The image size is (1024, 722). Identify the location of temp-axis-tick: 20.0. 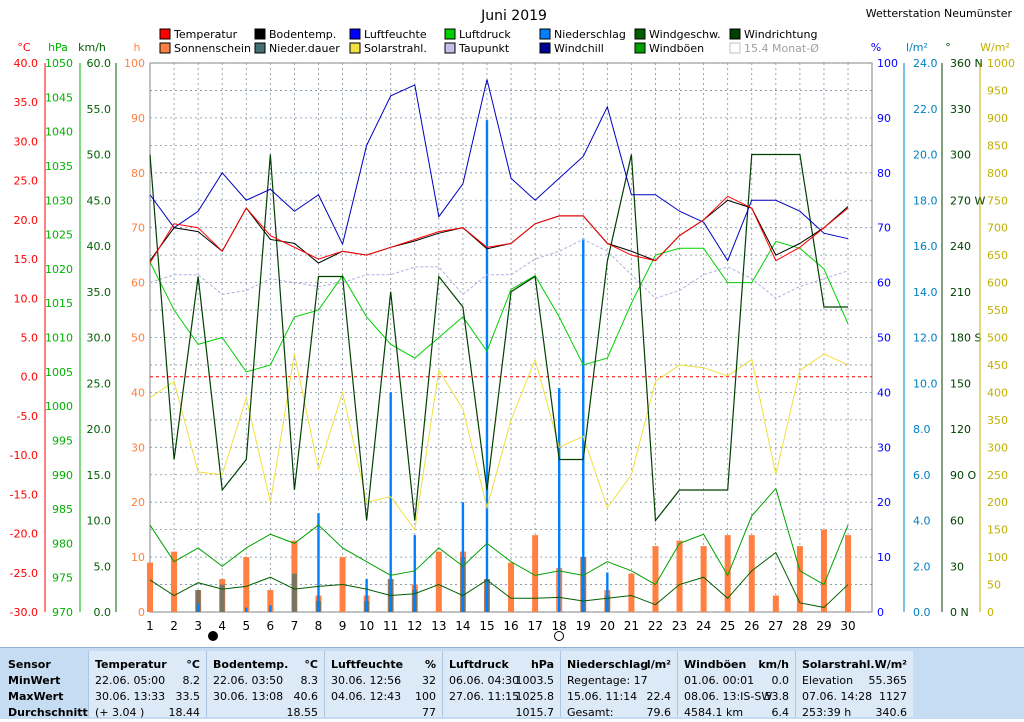
(26, 220).